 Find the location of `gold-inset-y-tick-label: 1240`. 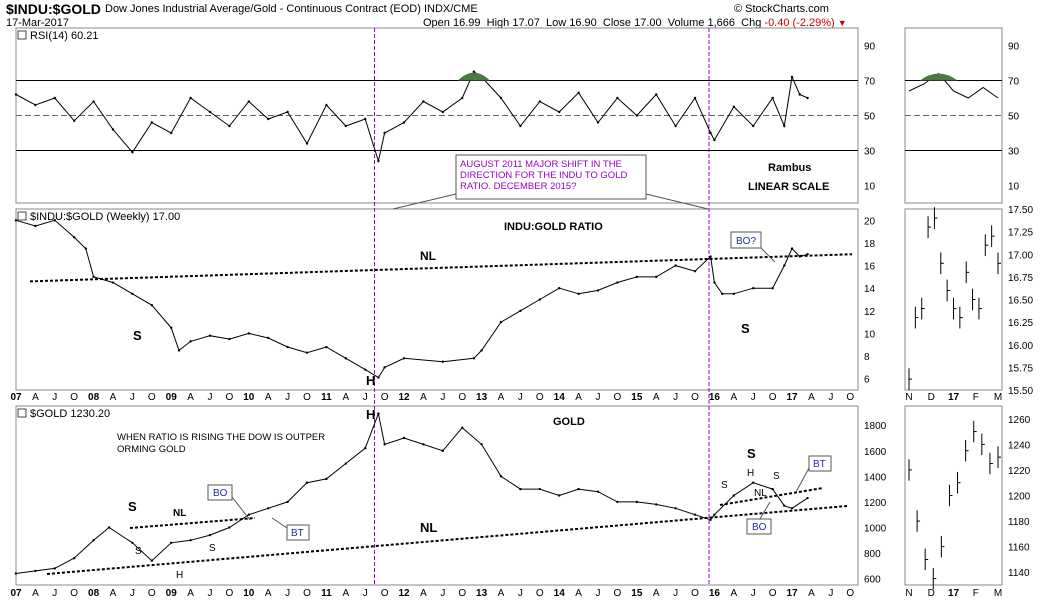

gold-inset-y-tick-label: 1240 is located at coordinates (1019, 445).